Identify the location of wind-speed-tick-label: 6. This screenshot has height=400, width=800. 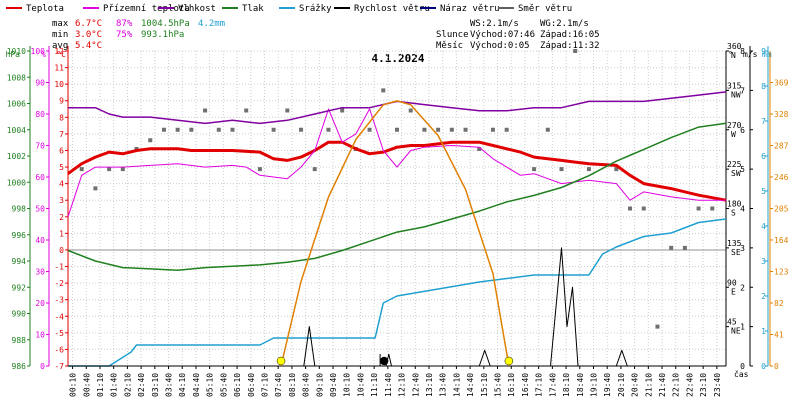
(742, 130).